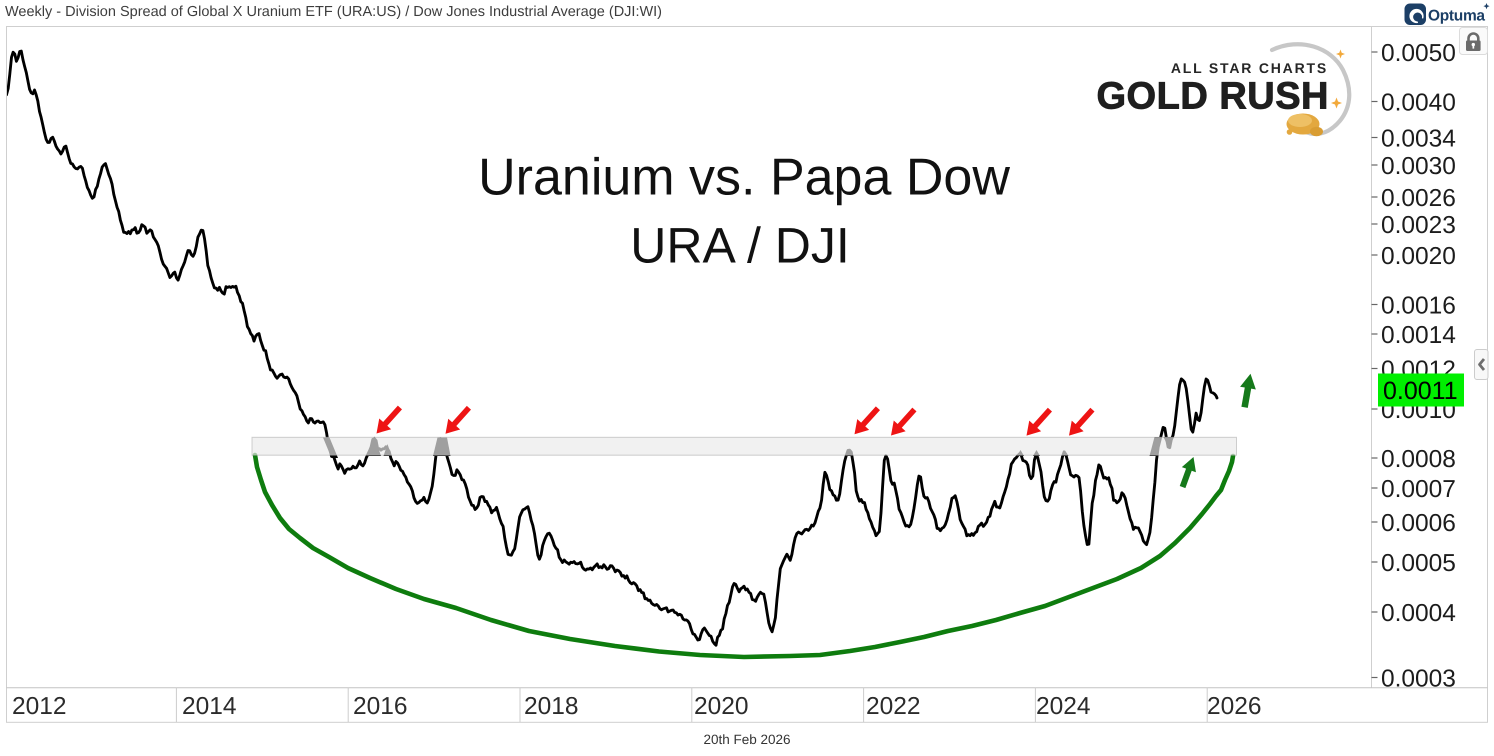  What do you see at coordinates (209, 706) in the screenshot?
I see `svg-text: 2014` at bounding box center [209, 706].